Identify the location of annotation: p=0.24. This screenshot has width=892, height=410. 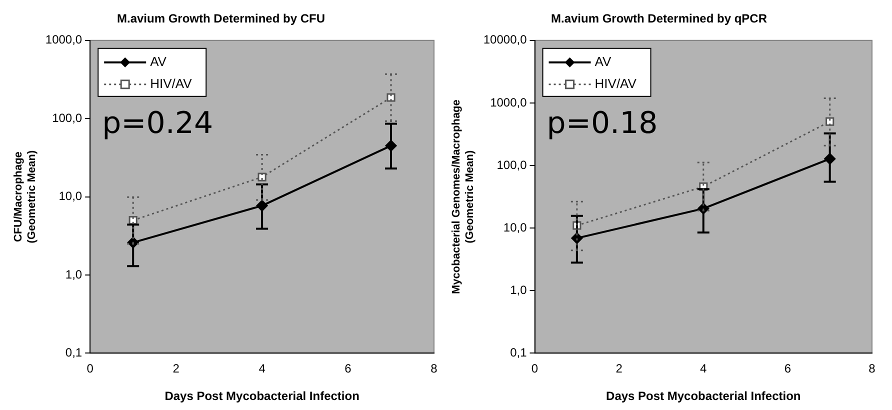
(158, 124).